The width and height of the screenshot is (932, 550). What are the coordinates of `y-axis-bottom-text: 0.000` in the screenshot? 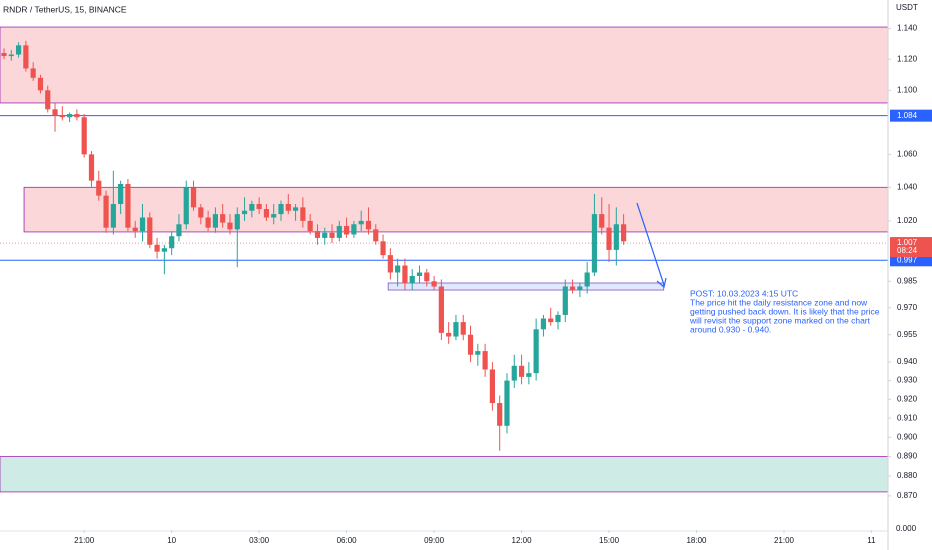 It's located at (906, 528).